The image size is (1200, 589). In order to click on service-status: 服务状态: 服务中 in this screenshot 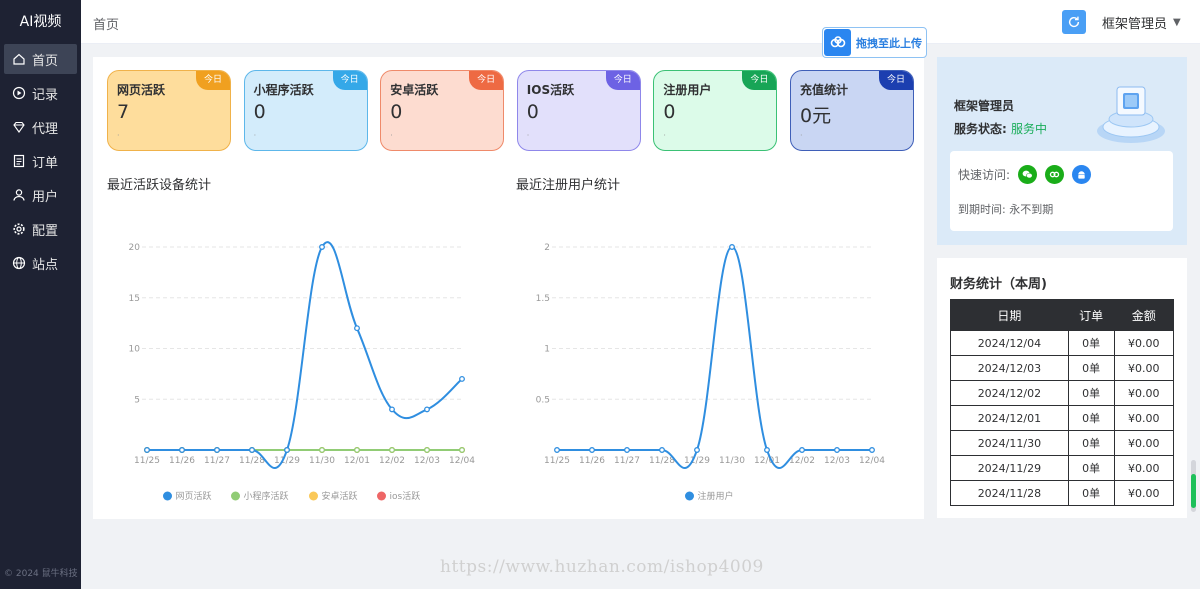, I will do `click(1000, 128)`.